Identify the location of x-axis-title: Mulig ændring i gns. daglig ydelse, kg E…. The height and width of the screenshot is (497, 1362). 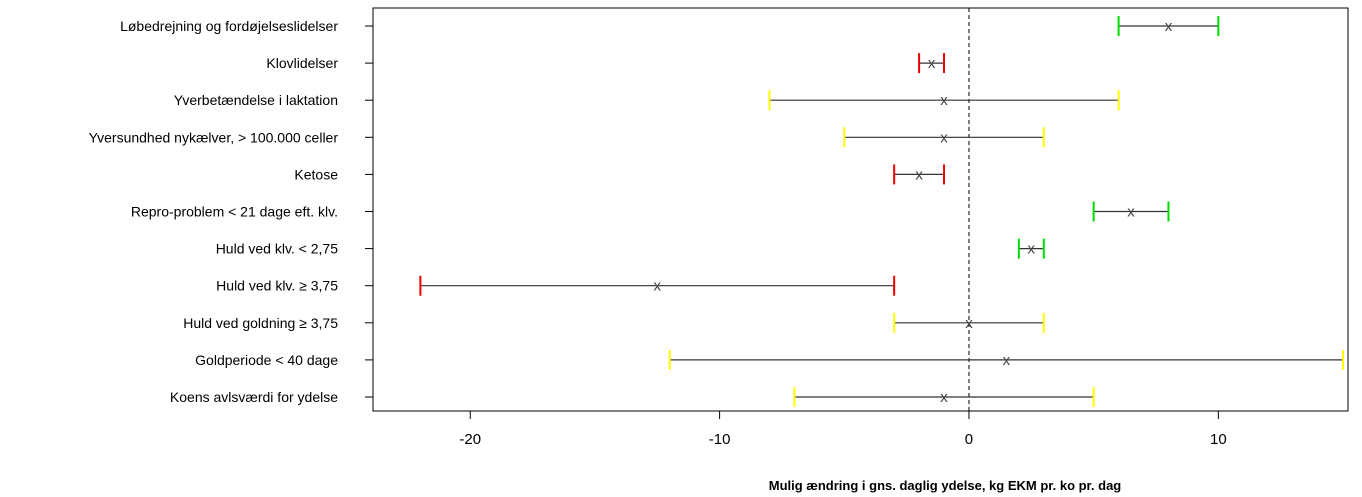
(945, 485).